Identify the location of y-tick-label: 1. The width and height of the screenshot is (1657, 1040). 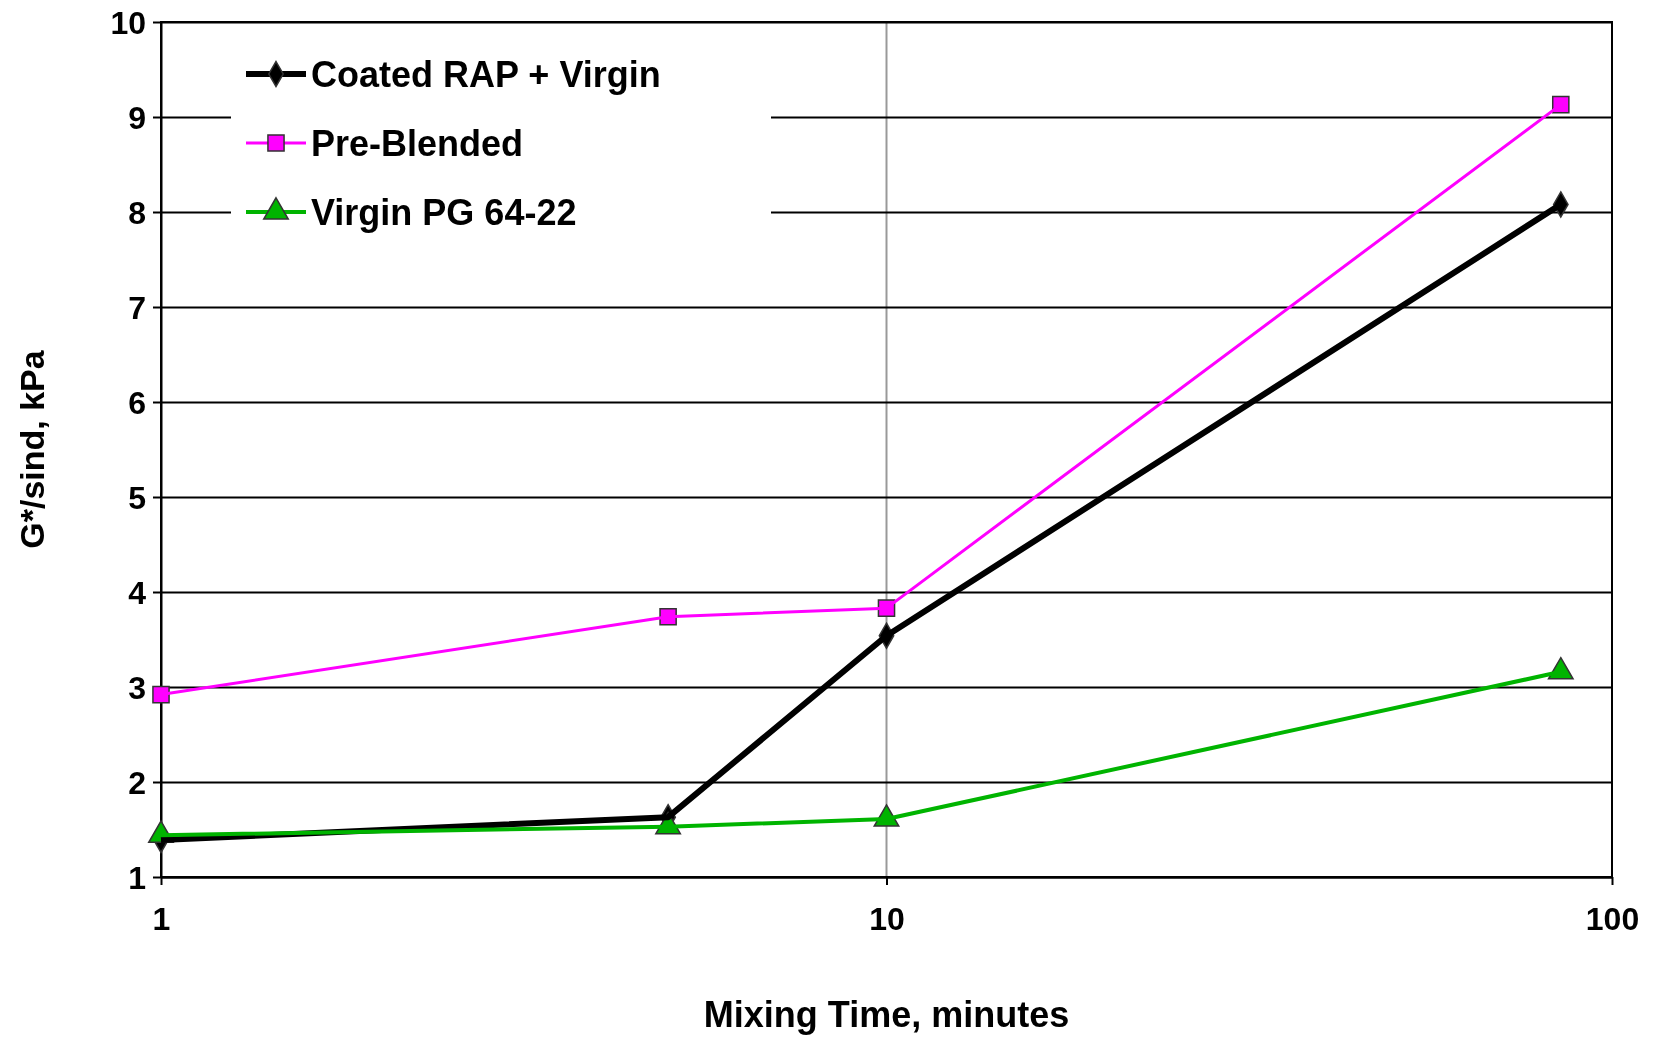
(137, 877).